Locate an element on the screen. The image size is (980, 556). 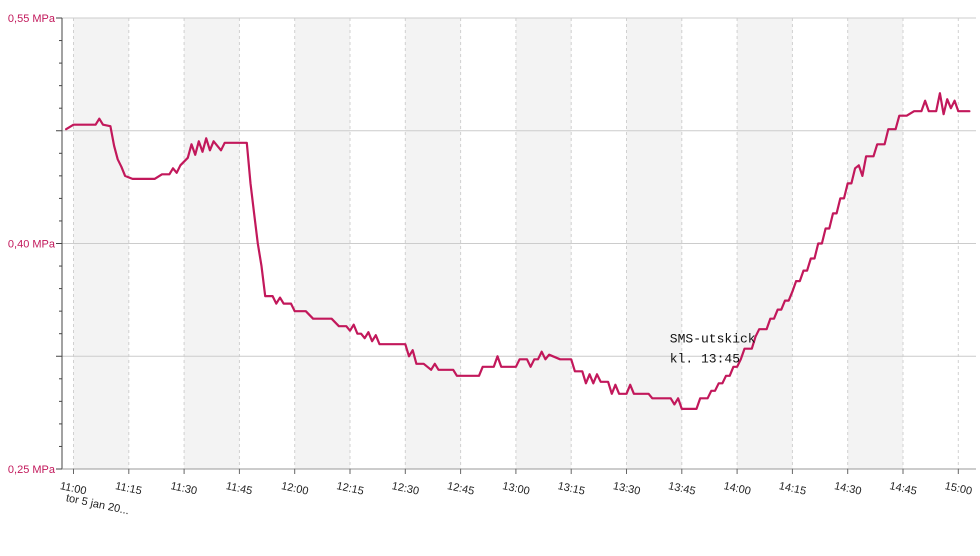
x-tick-label: 14:00 is located at coordinates (736, 488).